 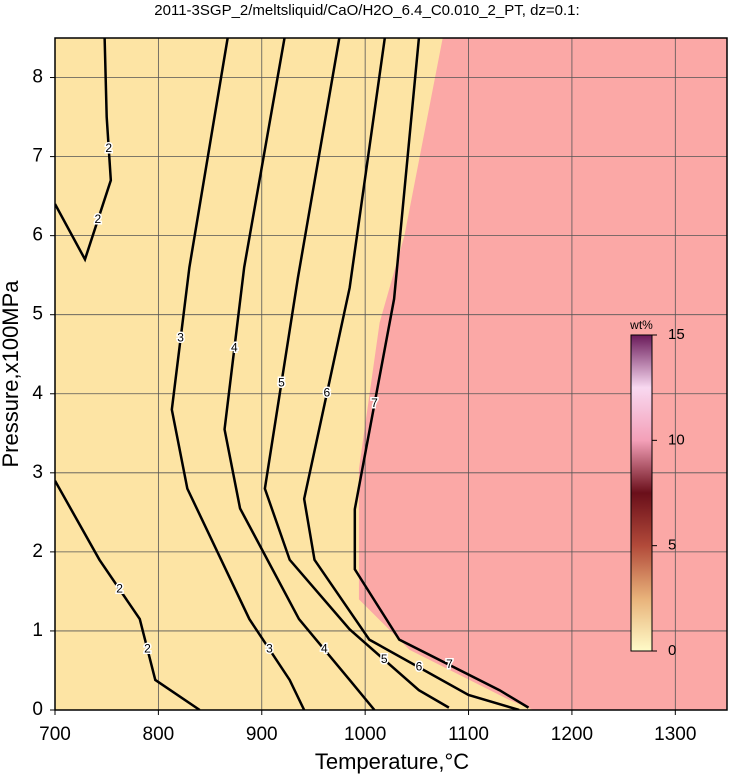 What do you see at coordinates (37, 314) in the screenshot?
I see `y-tick-label: 5` at bounding box center [37, 314].